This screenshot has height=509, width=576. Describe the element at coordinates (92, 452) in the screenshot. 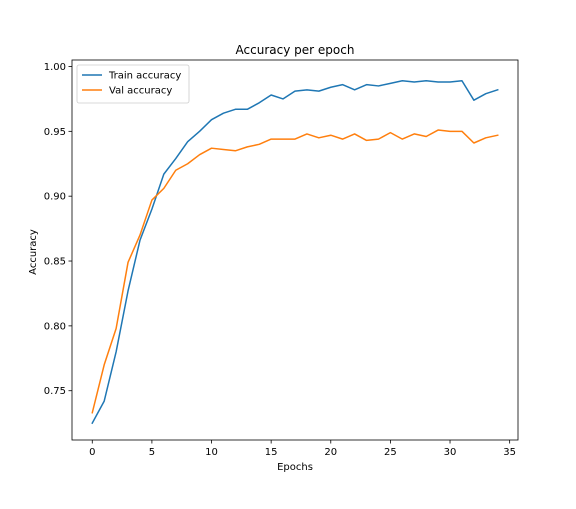

I see `x-tick-label: 0` at that location.